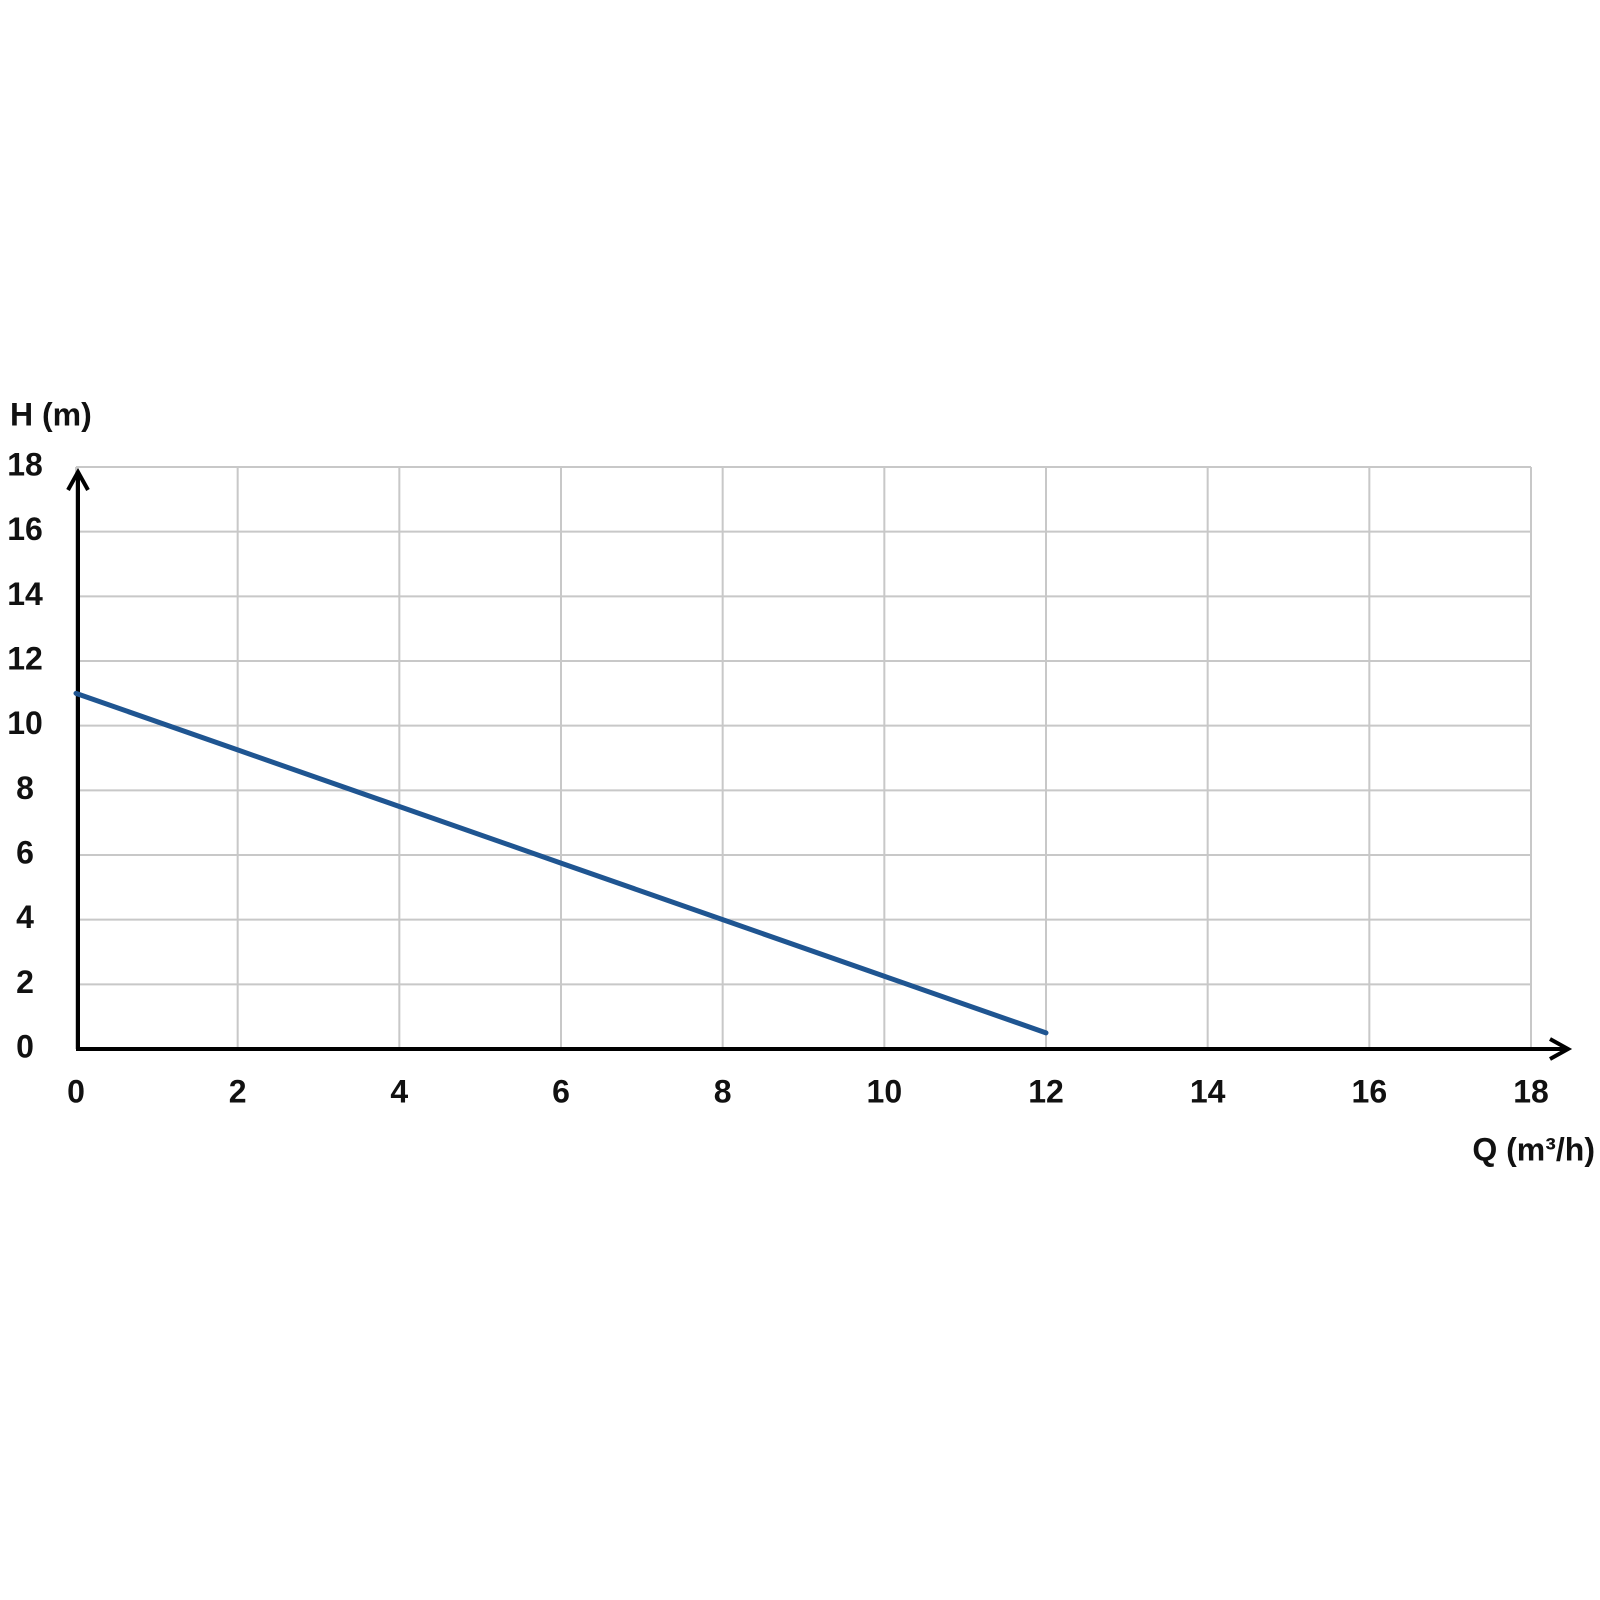 This screenshot has height=1600, width=1600. Describe the element at coordinates (1370, 1091) in the screenshot. I see `x-tick-label: 16` at that location.